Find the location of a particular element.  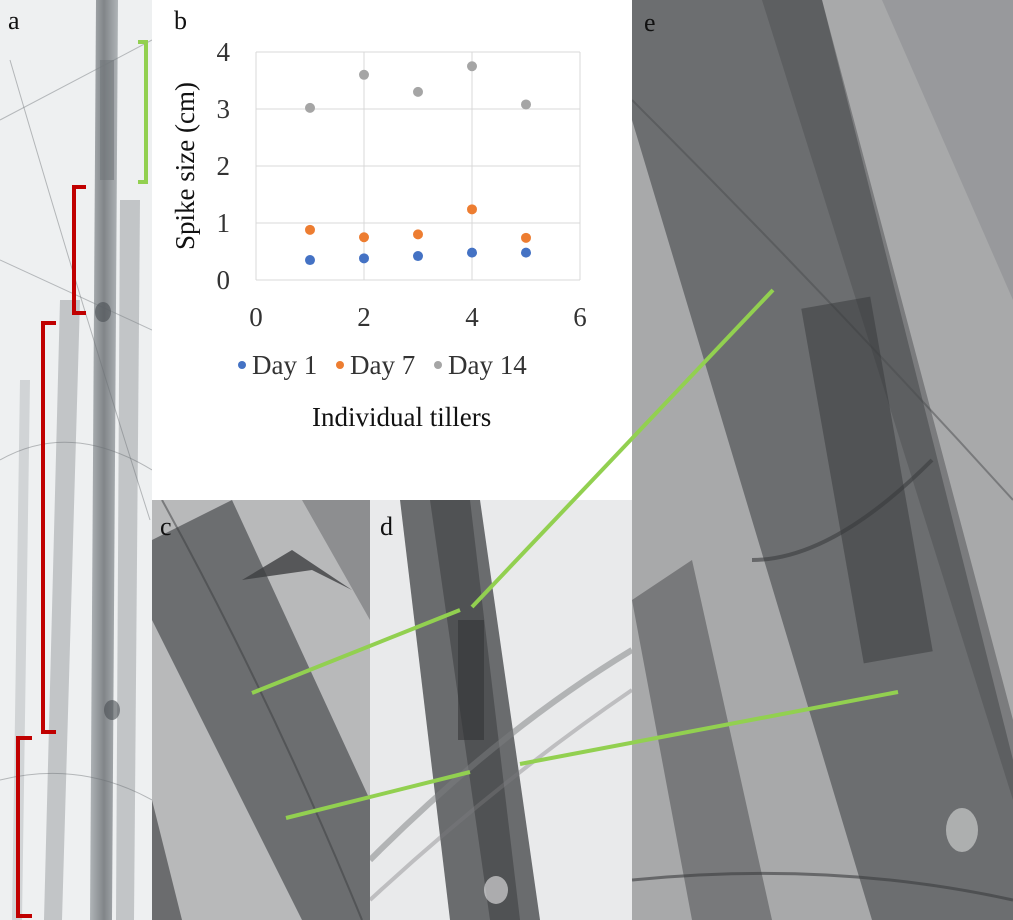

legend-item-day14: Day 14 is located at coordinates (480, 365).